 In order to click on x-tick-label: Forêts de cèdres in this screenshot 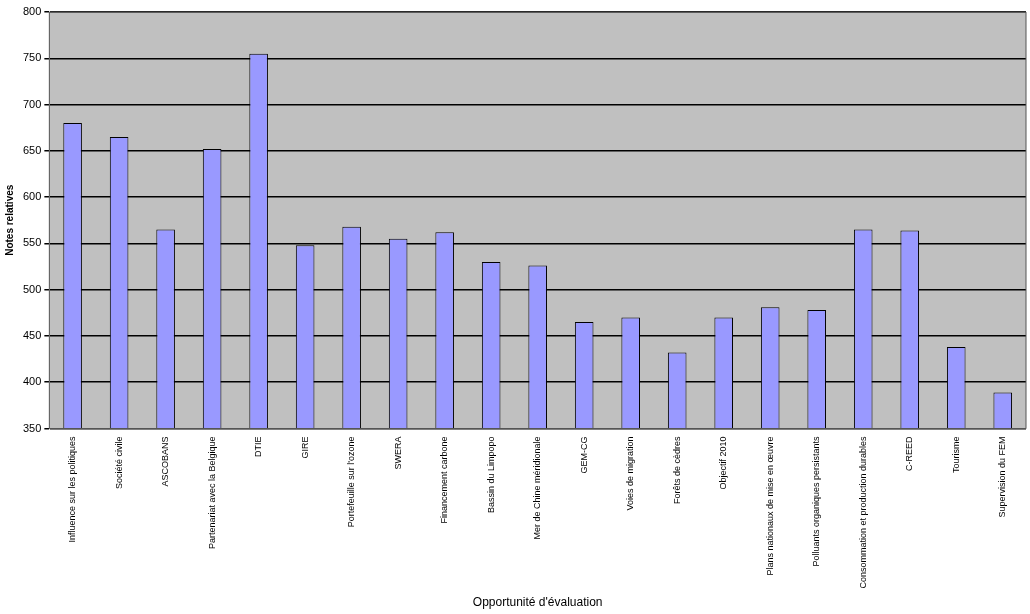, I will do `click(676, 470)`.